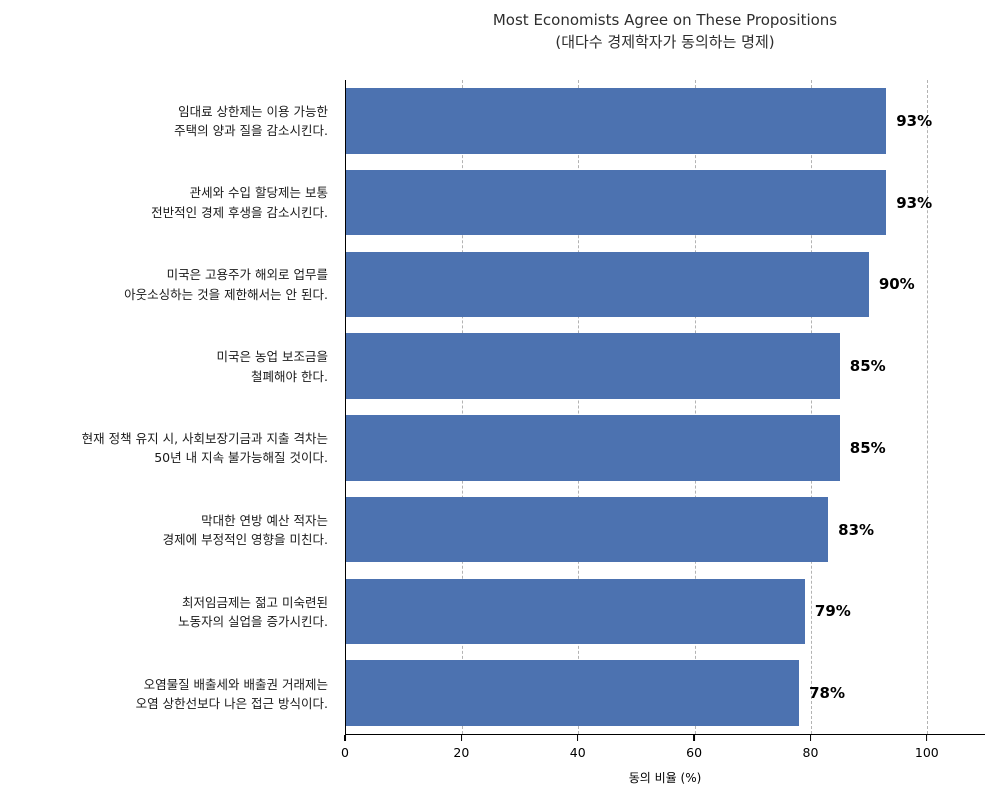  Describe the element at coordinates (251, 120) in the screenshot. I see `category-label: 임대료 상한제는 이용 가능한 주택의 양과 질을 감소시킨다.` at that location.